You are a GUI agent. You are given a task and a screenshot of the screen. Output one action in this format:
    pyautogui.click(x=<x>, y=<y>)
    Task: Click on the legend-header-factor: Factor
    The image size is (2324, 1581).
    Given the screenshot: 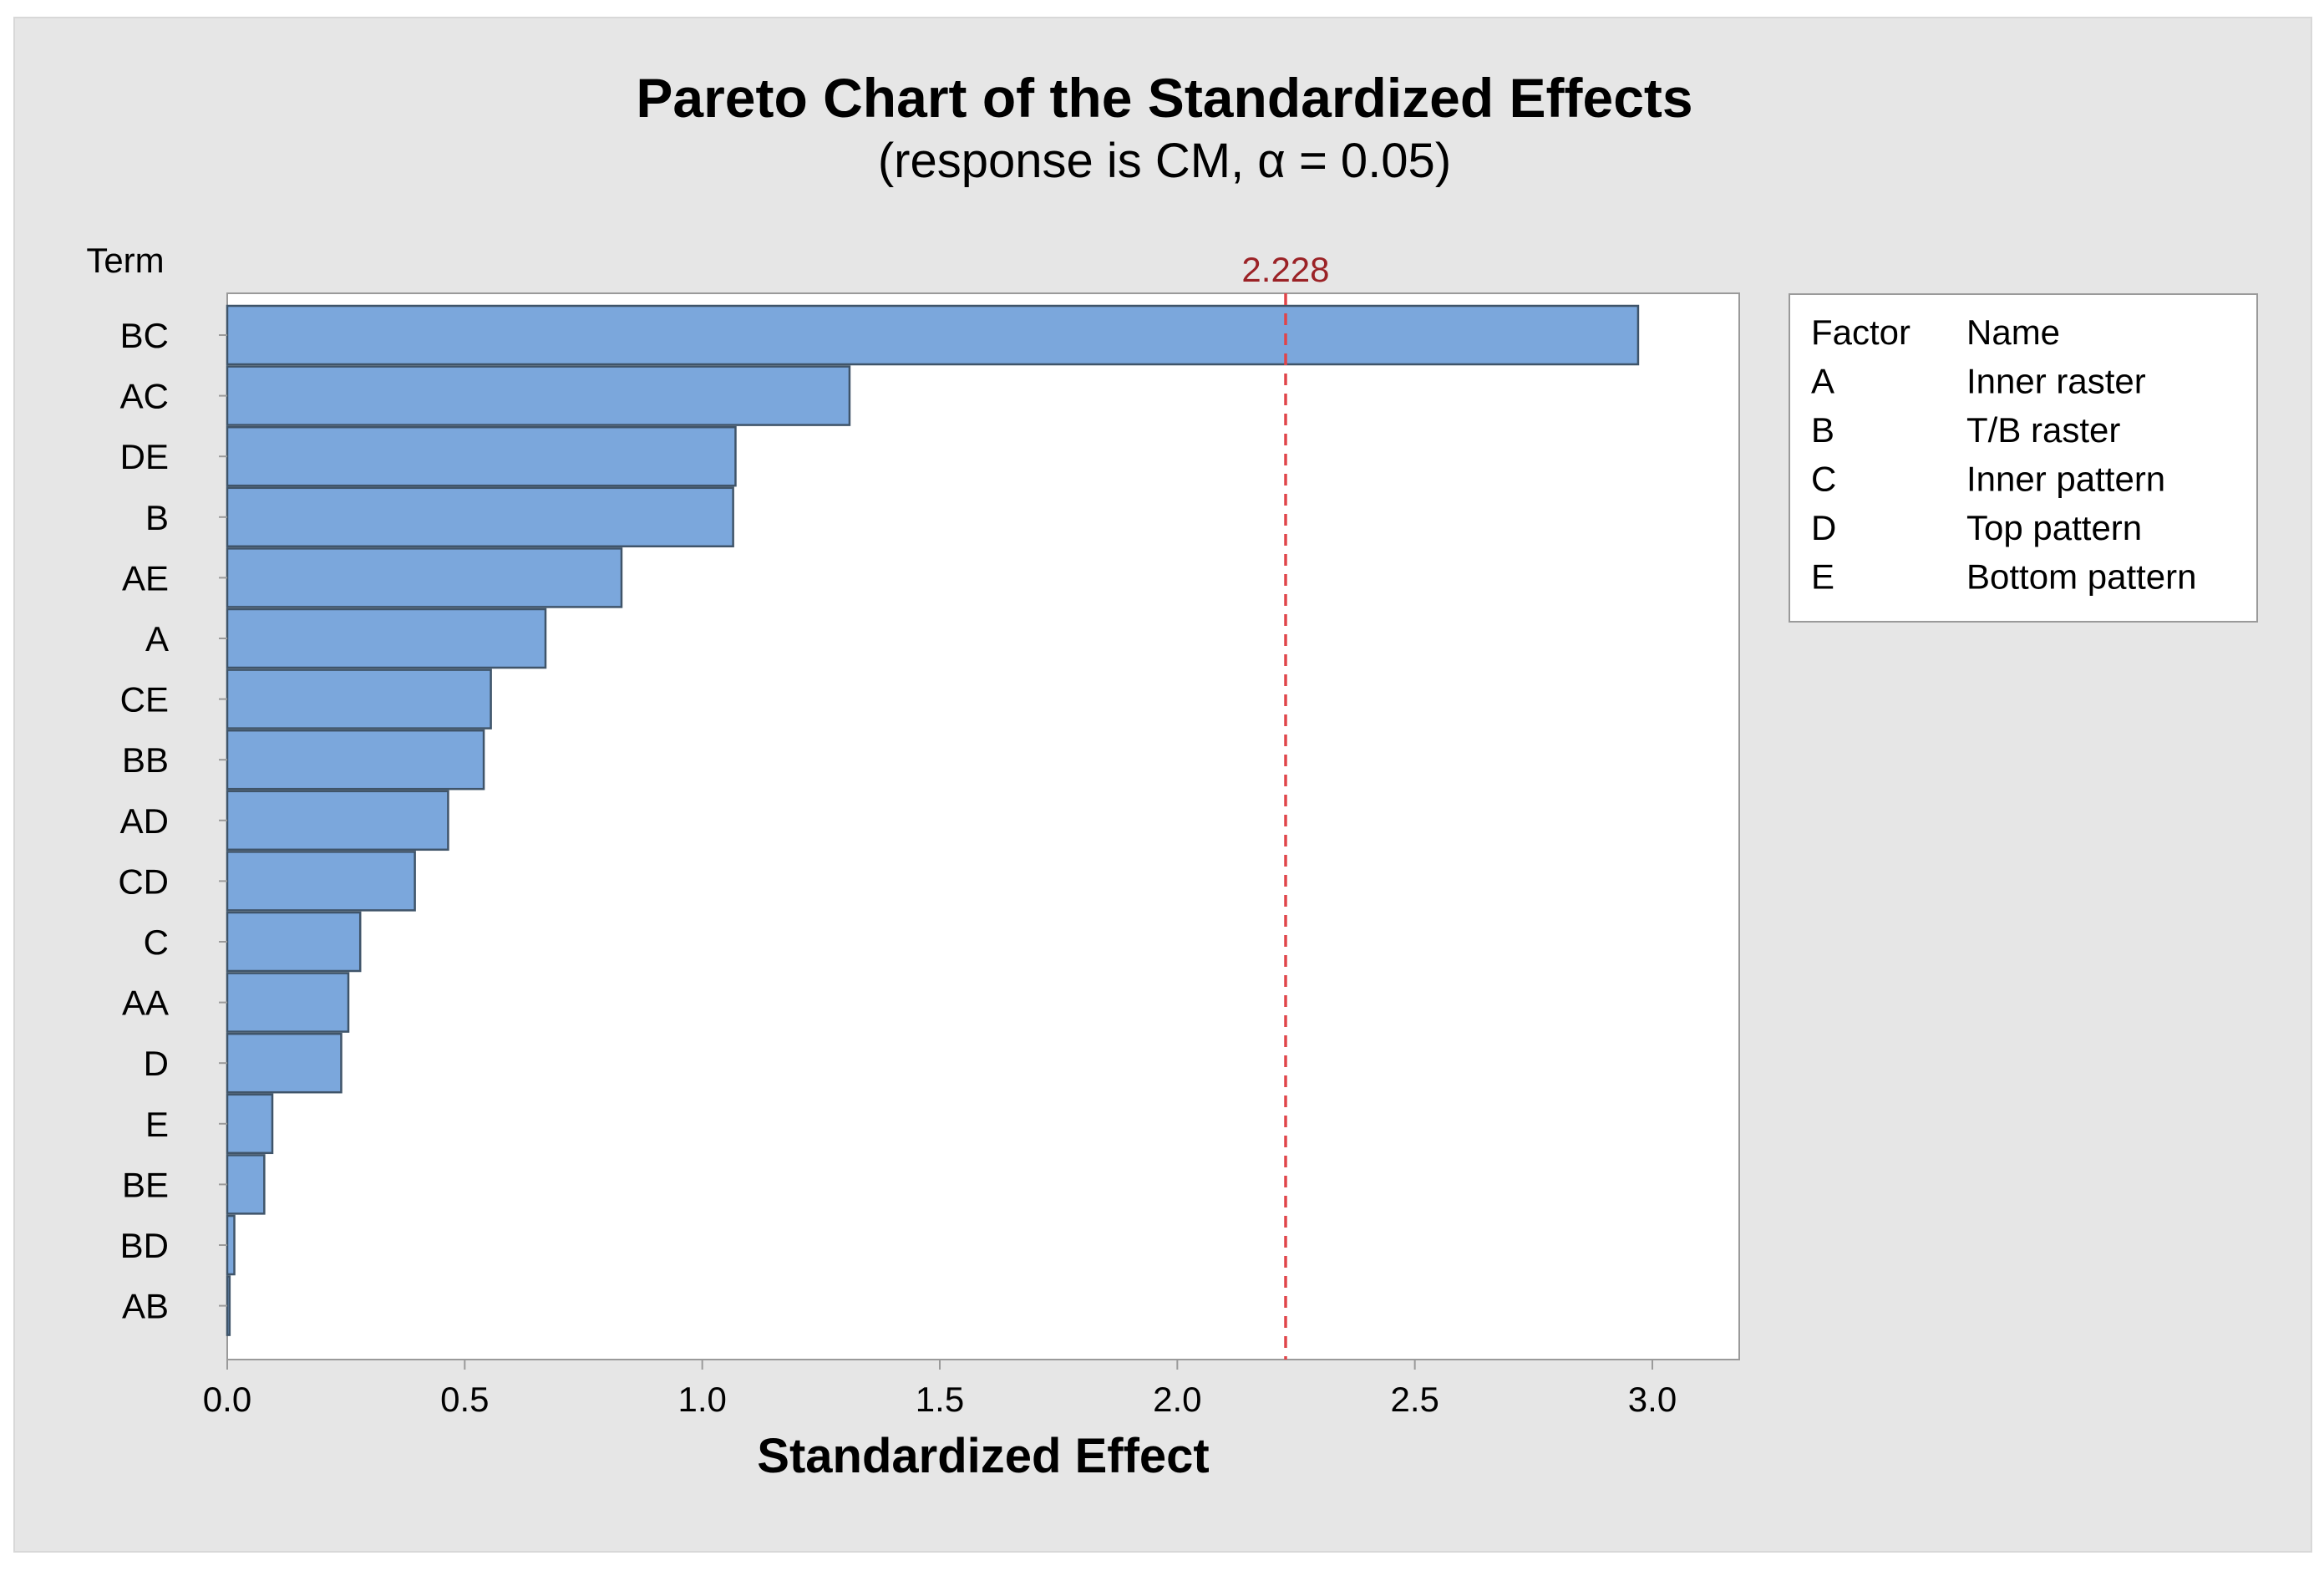 What is the action you would take?
    pyautogui.click(x=1860, y=332)
    